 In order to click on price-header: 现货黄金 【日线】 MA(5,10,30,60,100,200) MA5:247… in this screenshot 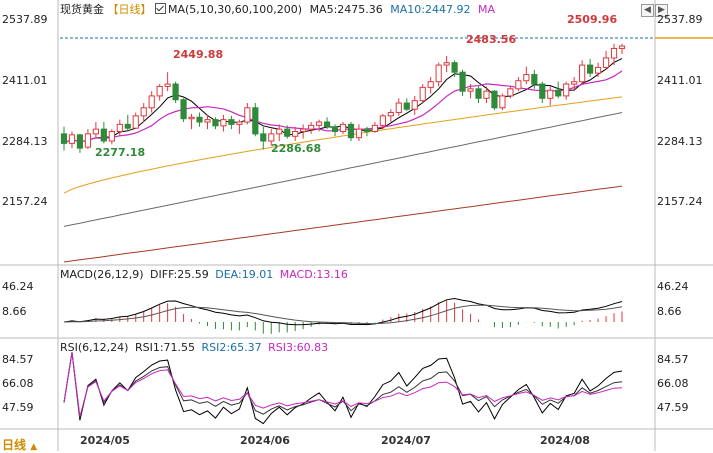, I will do `click(277, 9)`.